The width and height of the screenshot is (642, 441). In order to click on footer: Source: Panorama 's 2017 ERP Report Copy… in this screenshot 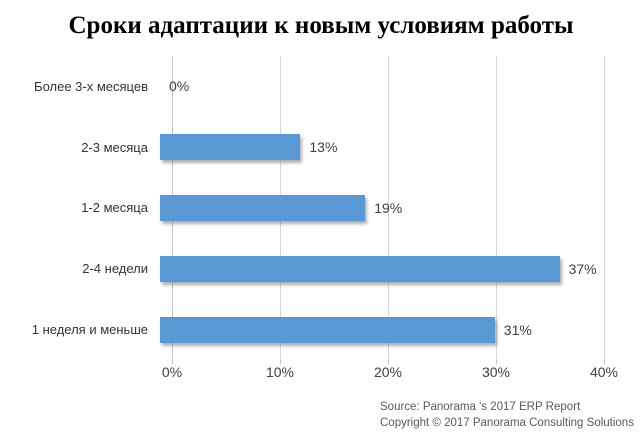, I will do `click(507, 415)`.